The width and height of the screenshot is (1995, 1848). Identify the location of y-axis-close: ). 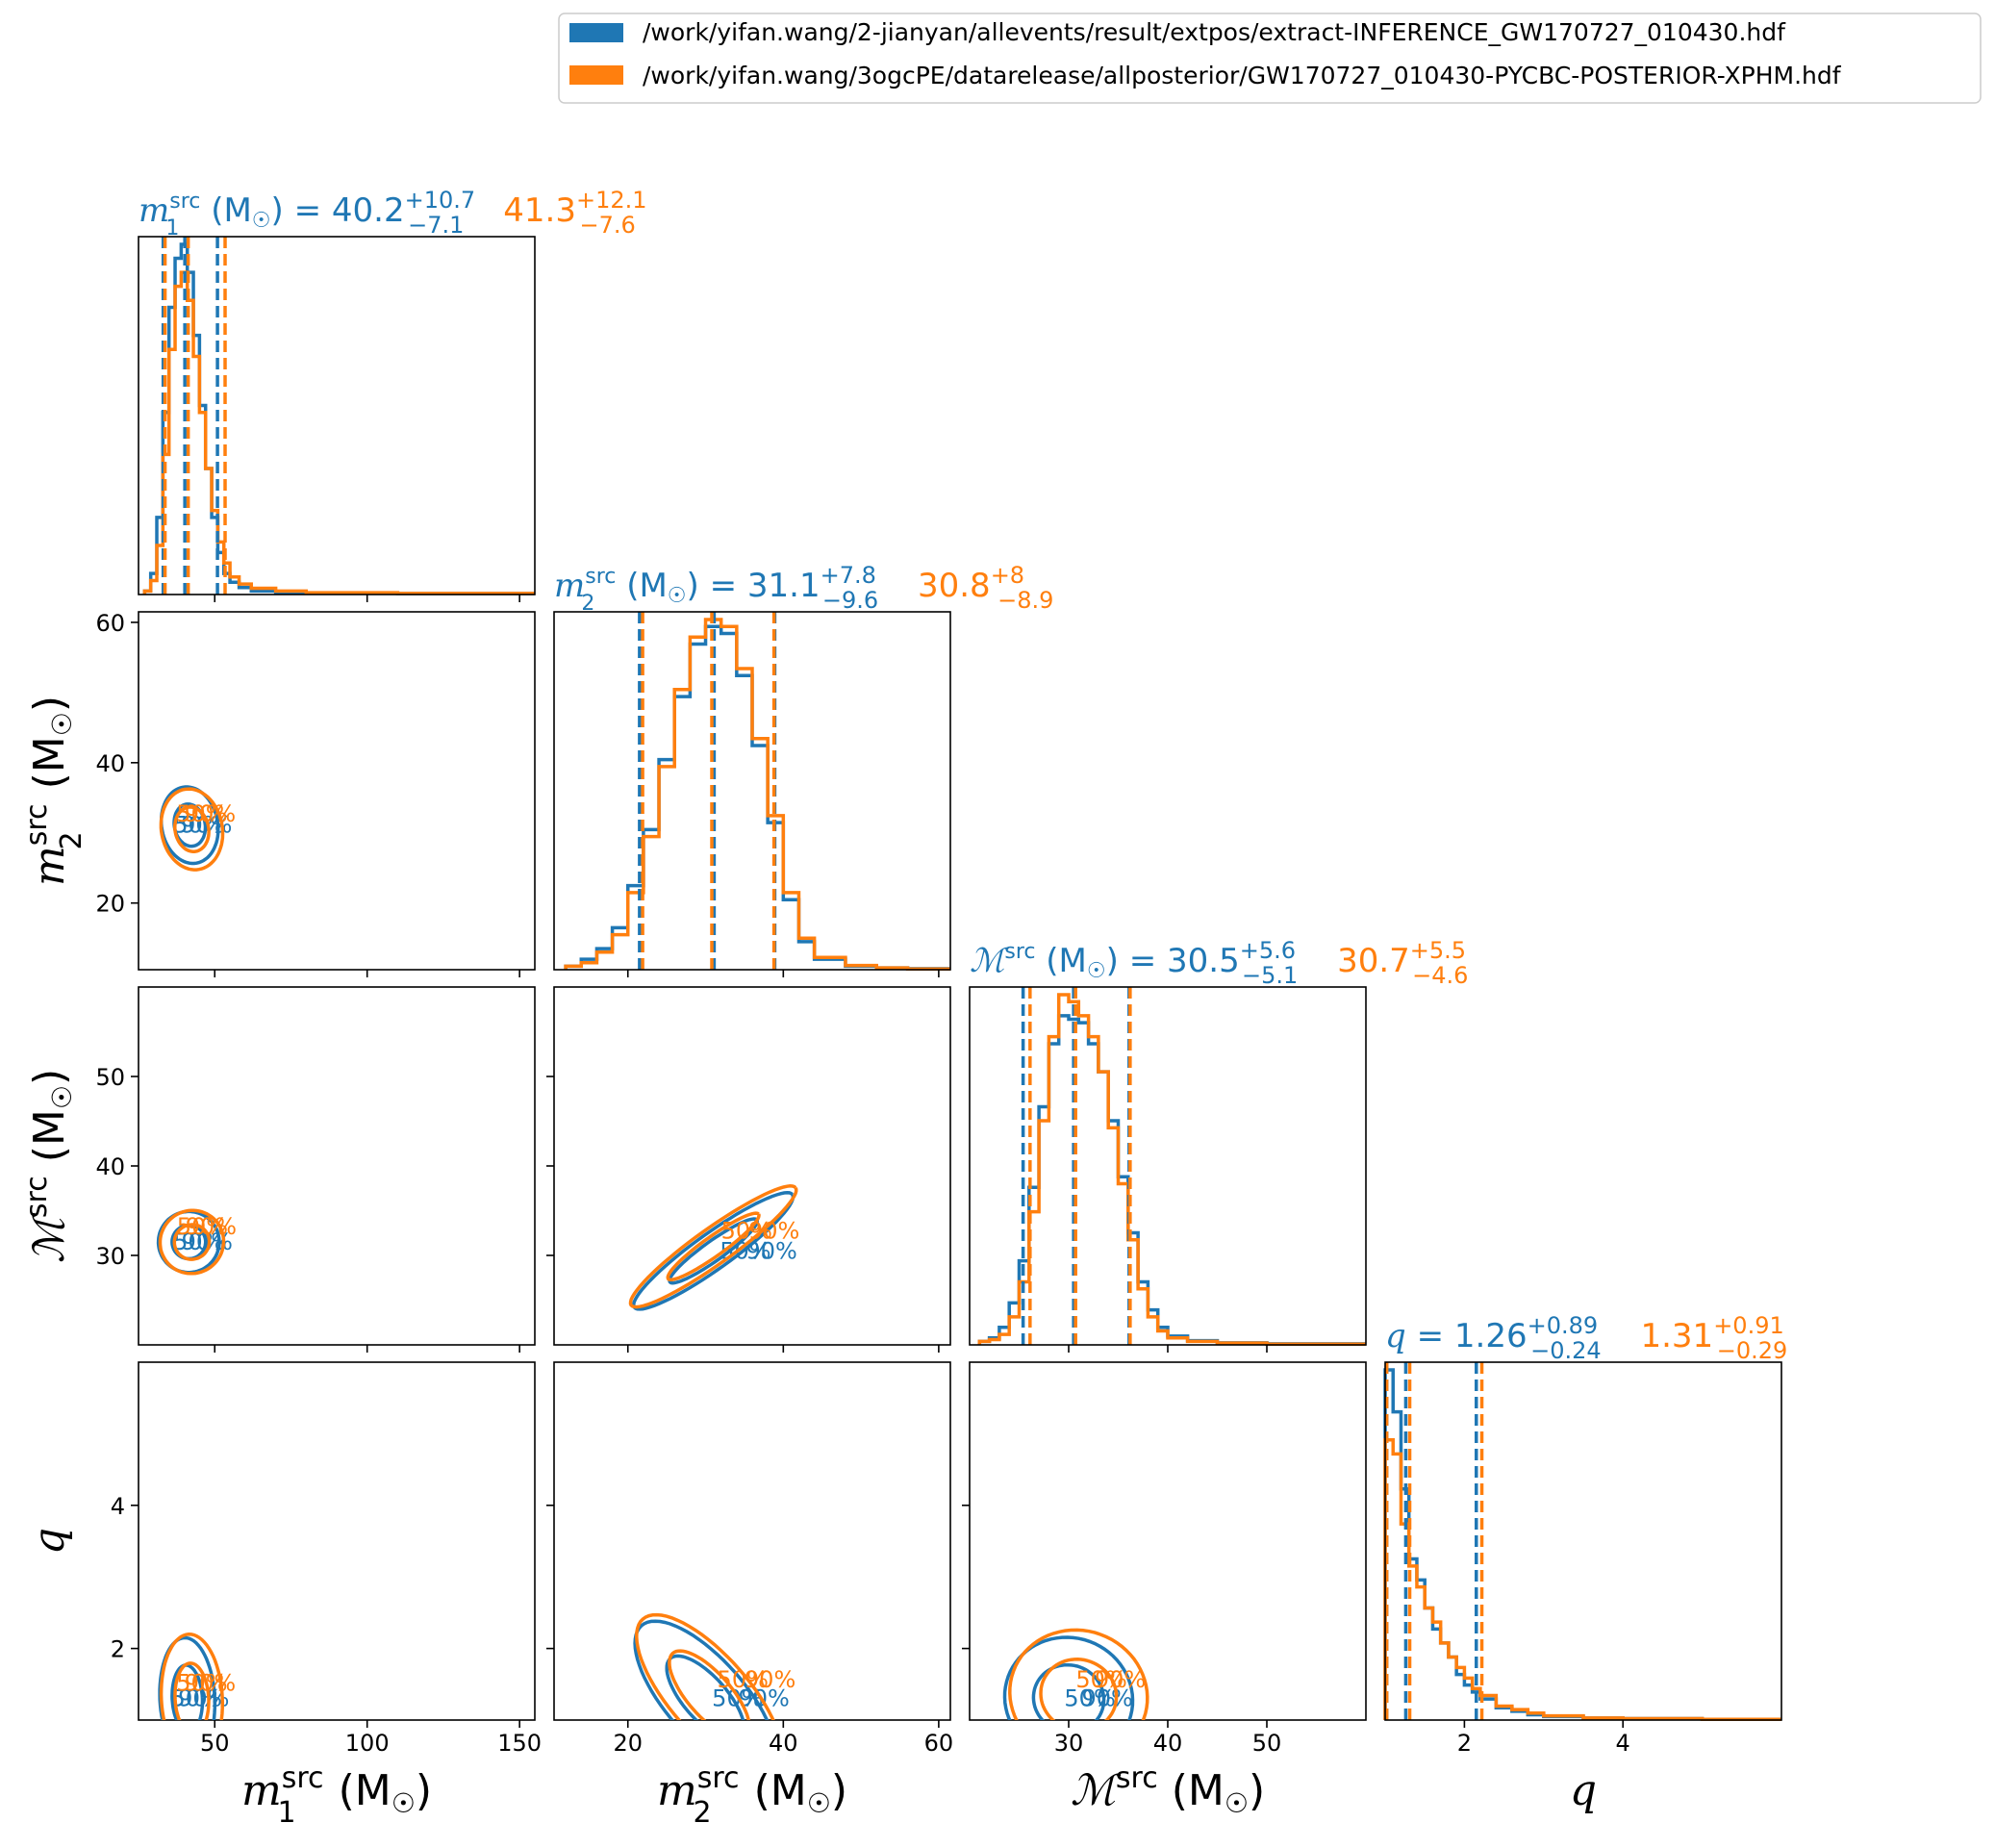
(49, 704).